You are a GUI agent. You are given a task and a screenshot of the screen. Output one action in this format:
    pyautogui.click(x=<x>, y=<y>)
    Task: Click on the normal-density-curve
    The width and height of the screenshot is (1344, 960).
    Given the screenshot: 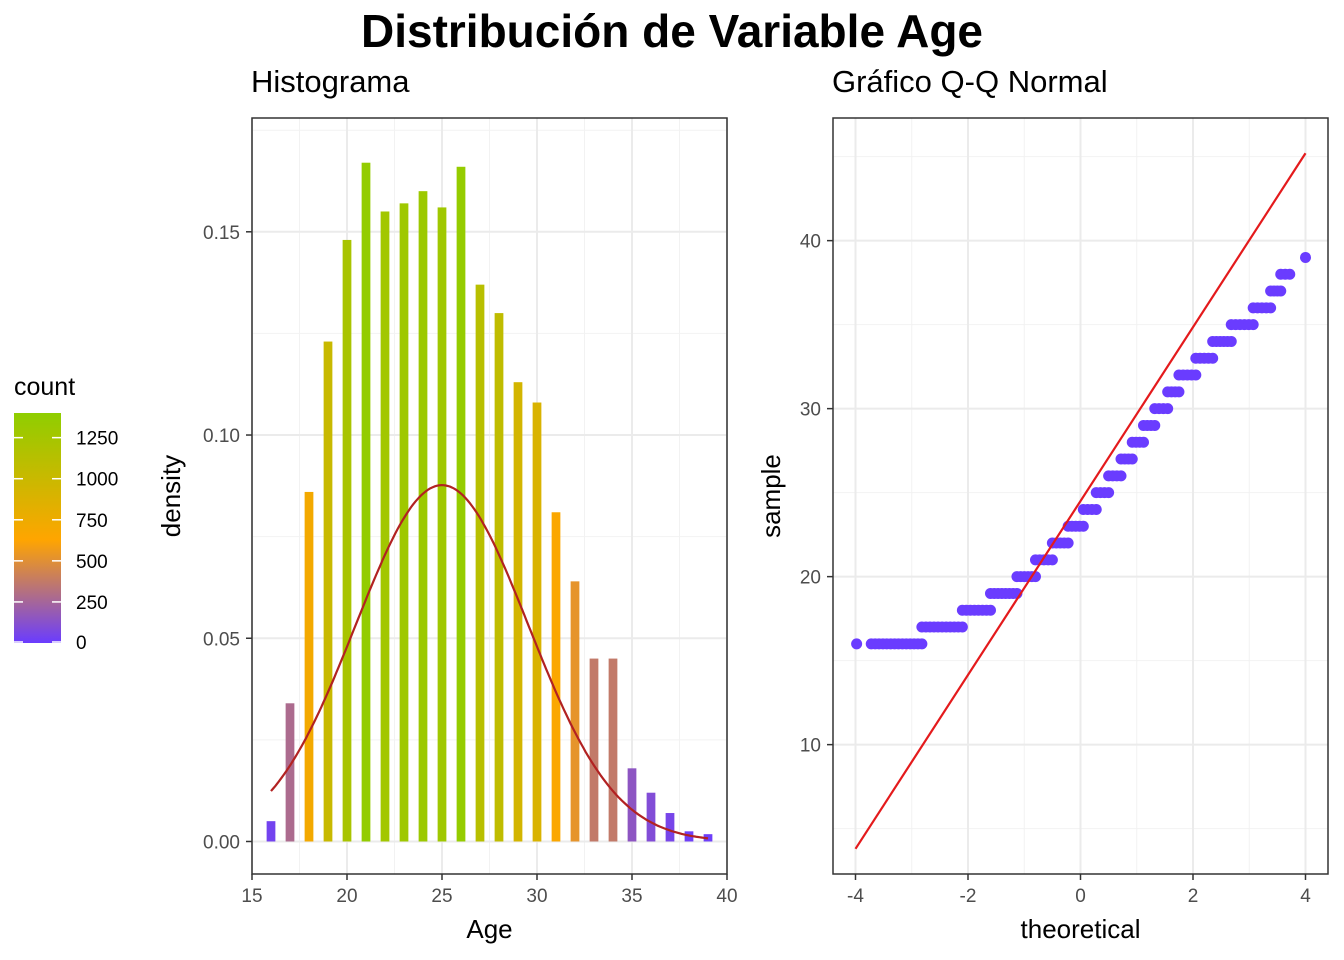 What is the action you would take?
    pyautogui.click(x=489, y=661)
    